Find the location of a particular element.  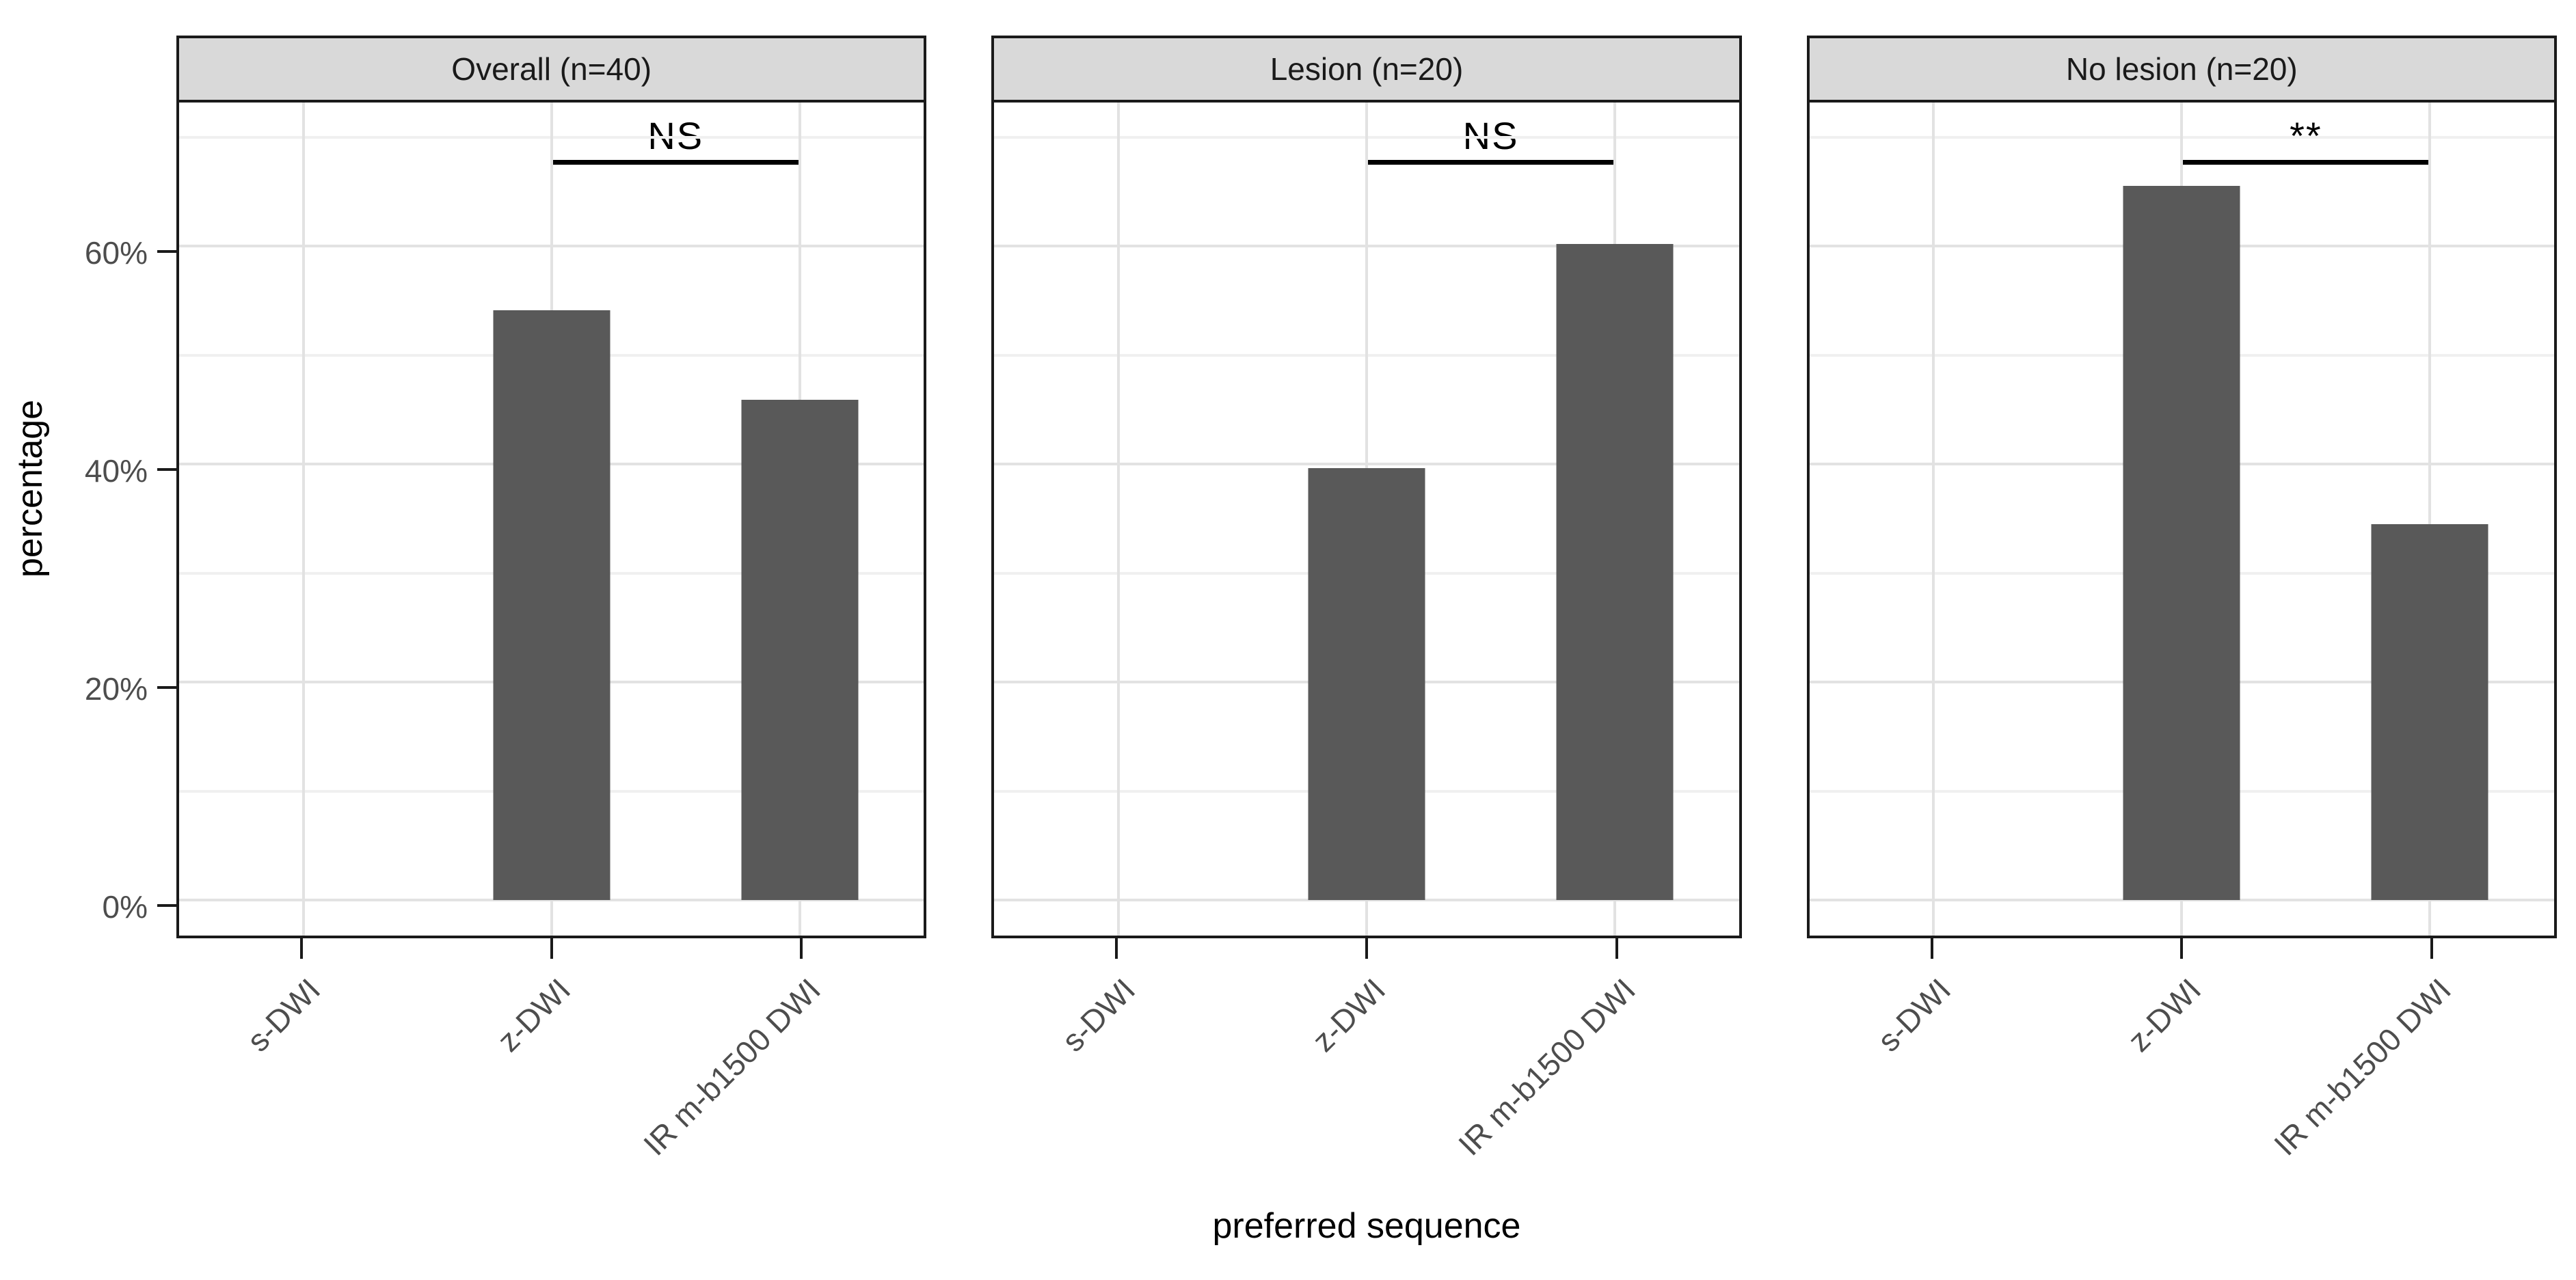

facet-strip-label: No lesion (n=20) is located at coordinates (2181, 69).